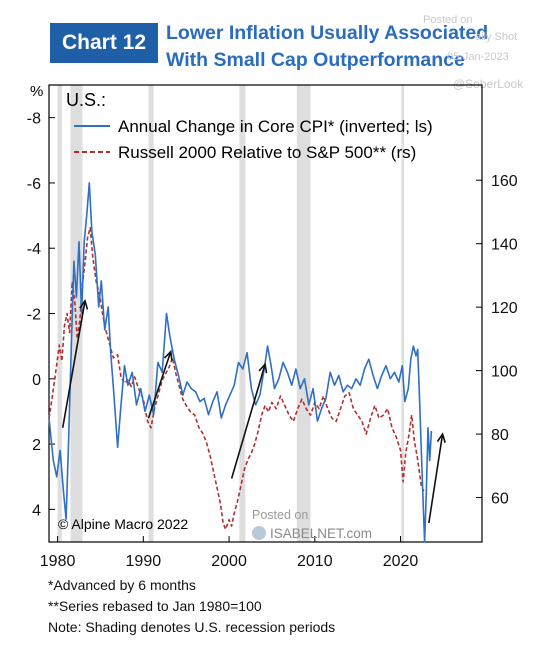 The width and height of the screenshot is (550, 650). Describe the element at coordinates (36, 445) in the screenshot. I see `left-tick-label: 2` at that location.